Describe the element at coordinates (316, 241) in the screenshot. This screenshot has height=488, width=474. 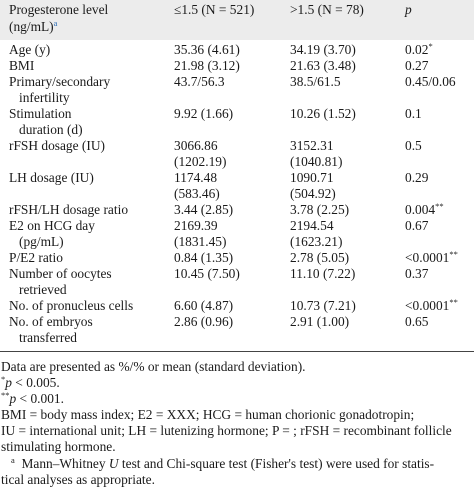
I see `c3-cell: (1623.21)` at that location.